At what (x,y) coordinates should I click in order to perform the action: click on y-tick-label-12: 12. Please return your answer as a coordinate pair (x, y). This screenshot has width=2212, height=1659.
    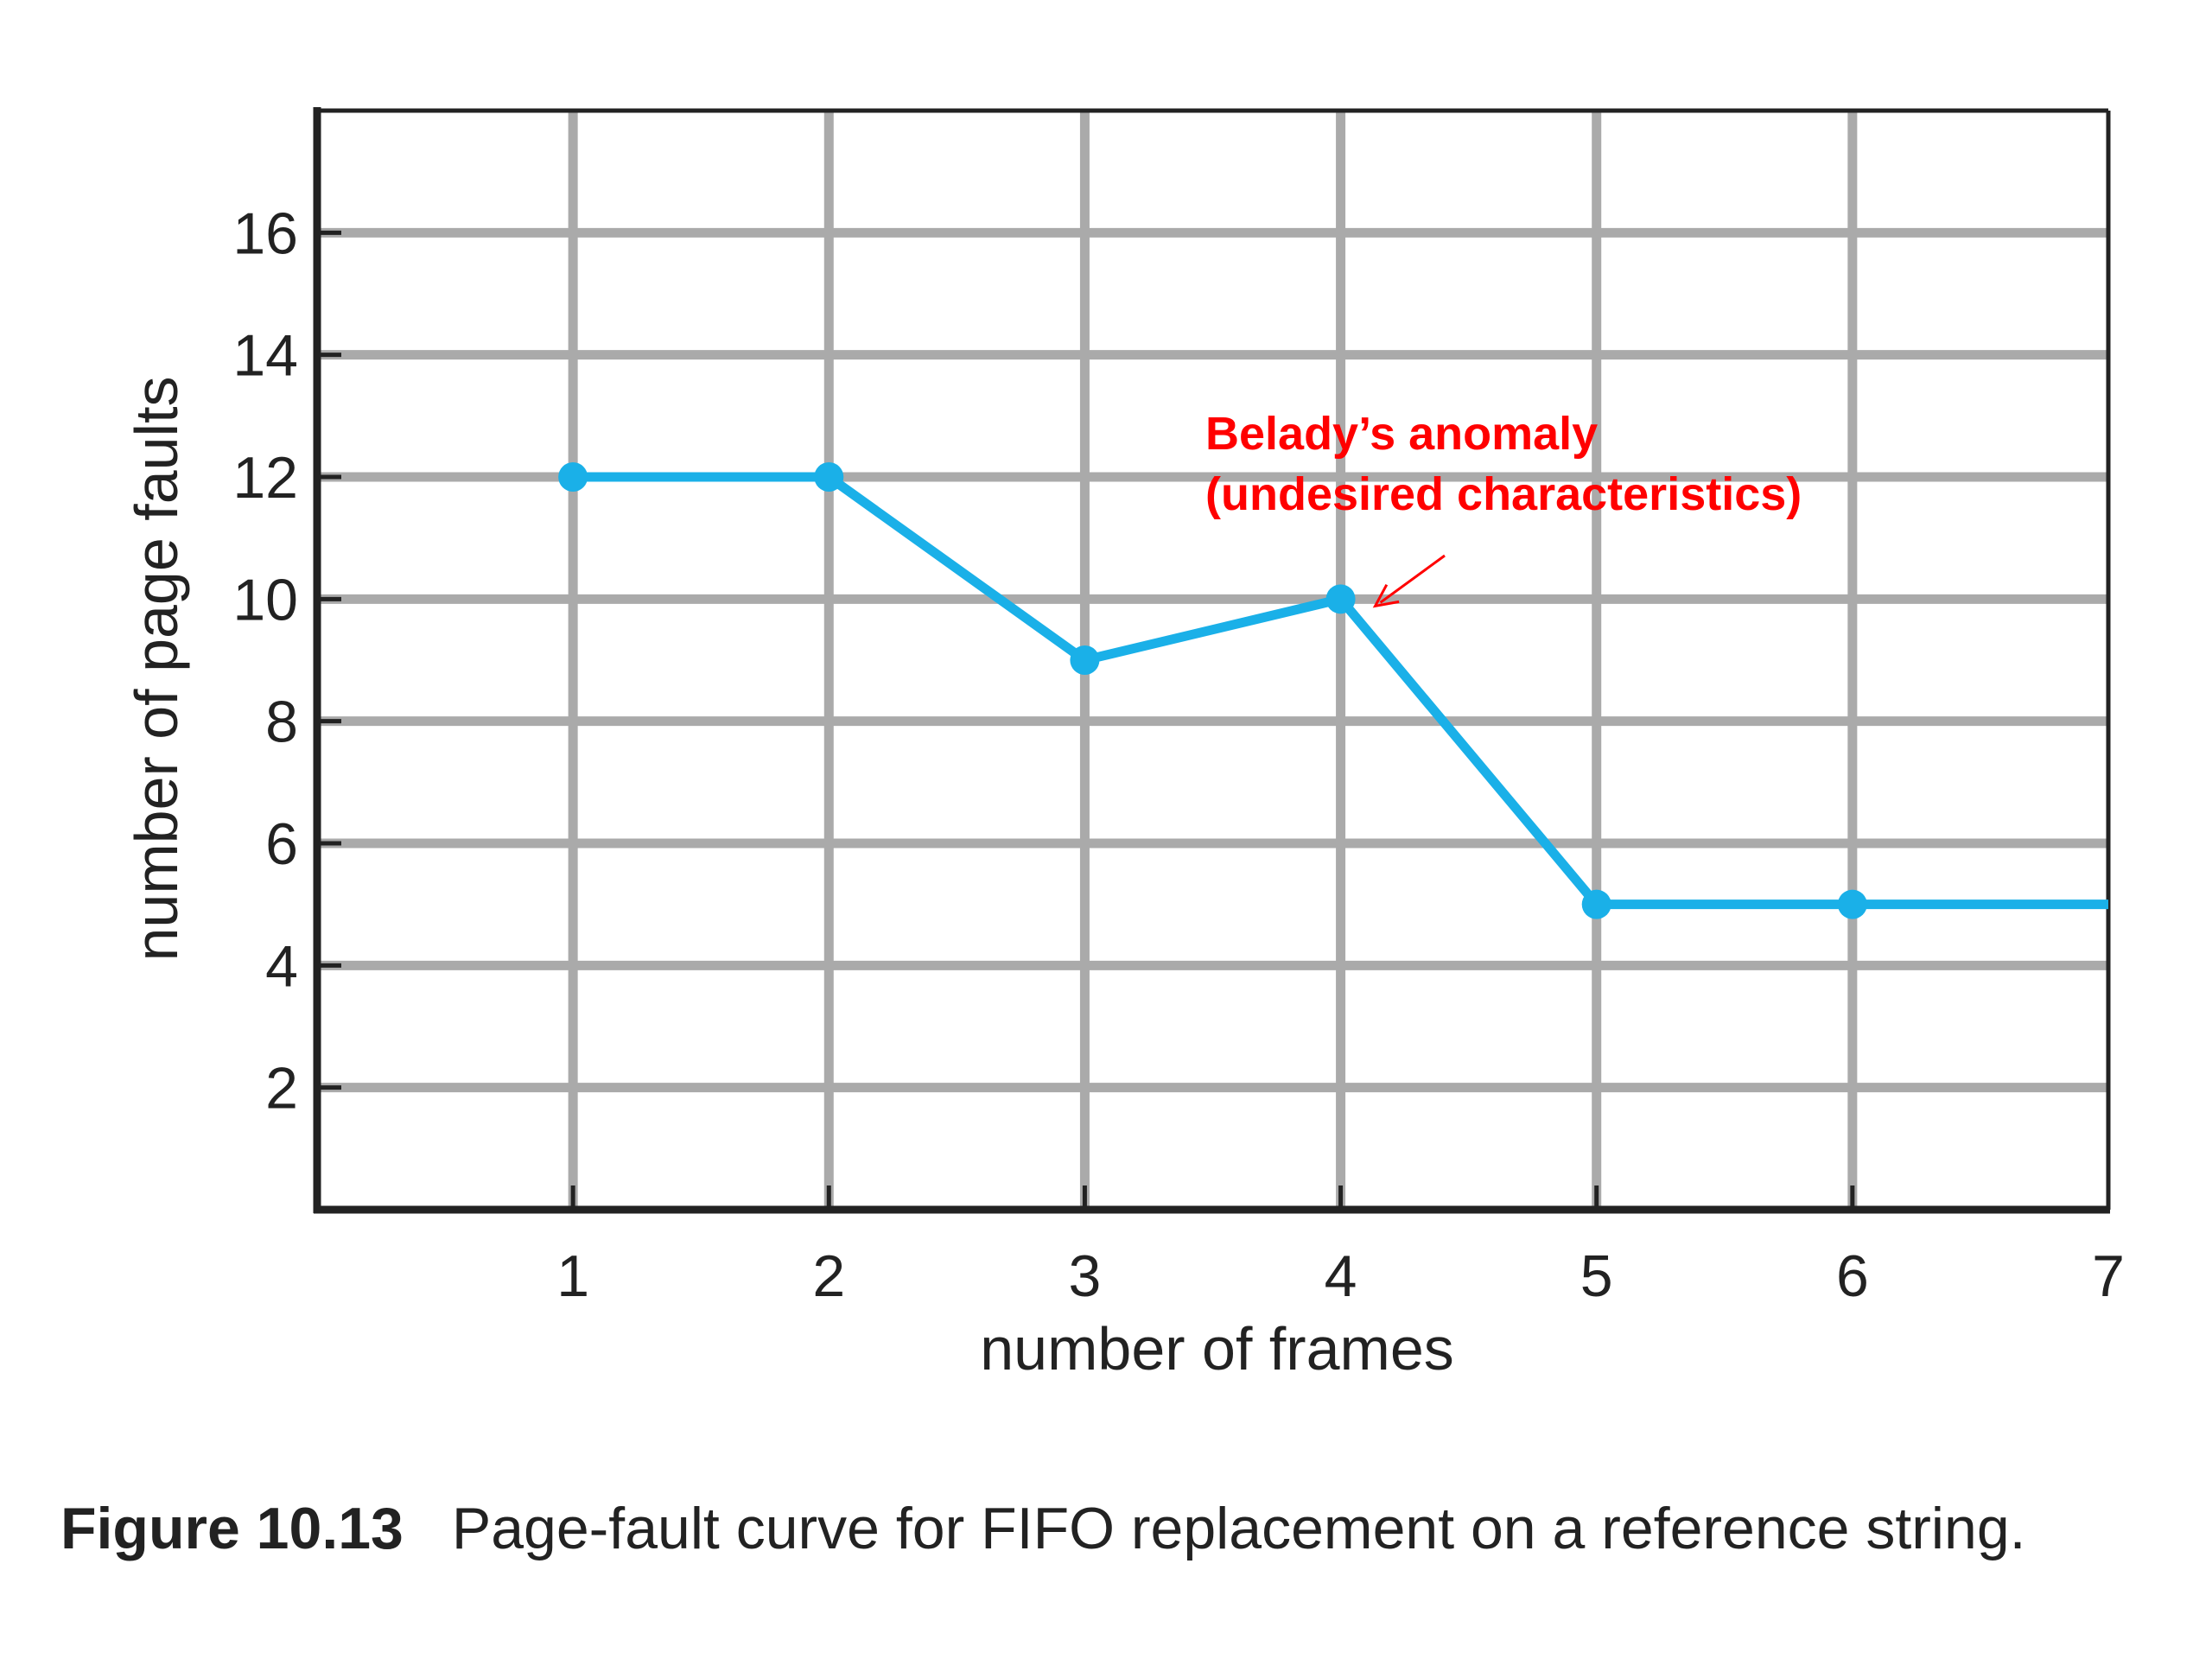
    Looking at the image, I should click on (265, 478).